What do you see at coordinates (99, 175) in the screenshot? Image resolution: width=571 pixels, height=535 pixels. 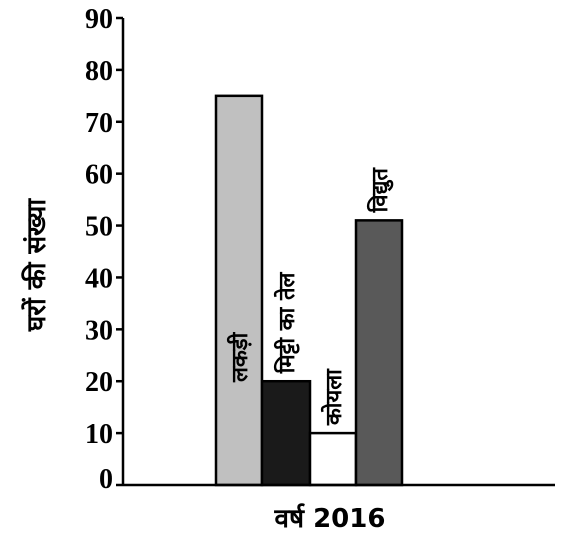 I see `y-tick-label: 60` at bounding box center [99, 175].